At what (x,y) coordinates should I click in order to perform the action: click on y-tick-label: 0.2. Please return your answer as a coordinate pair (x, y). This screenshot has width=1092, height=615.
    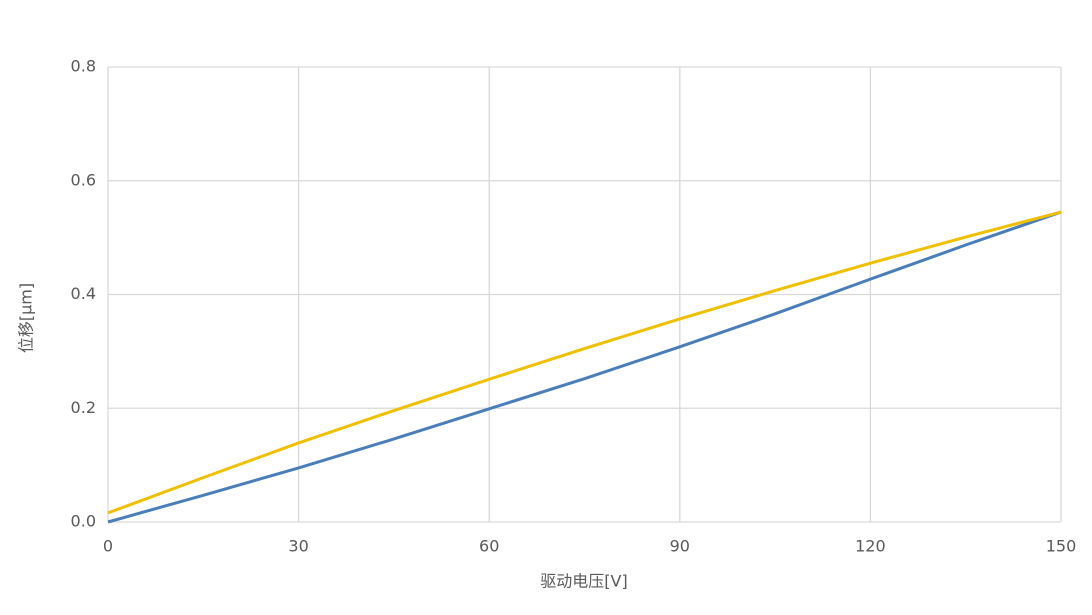
    Looking at the image, I should click on (83, 407).